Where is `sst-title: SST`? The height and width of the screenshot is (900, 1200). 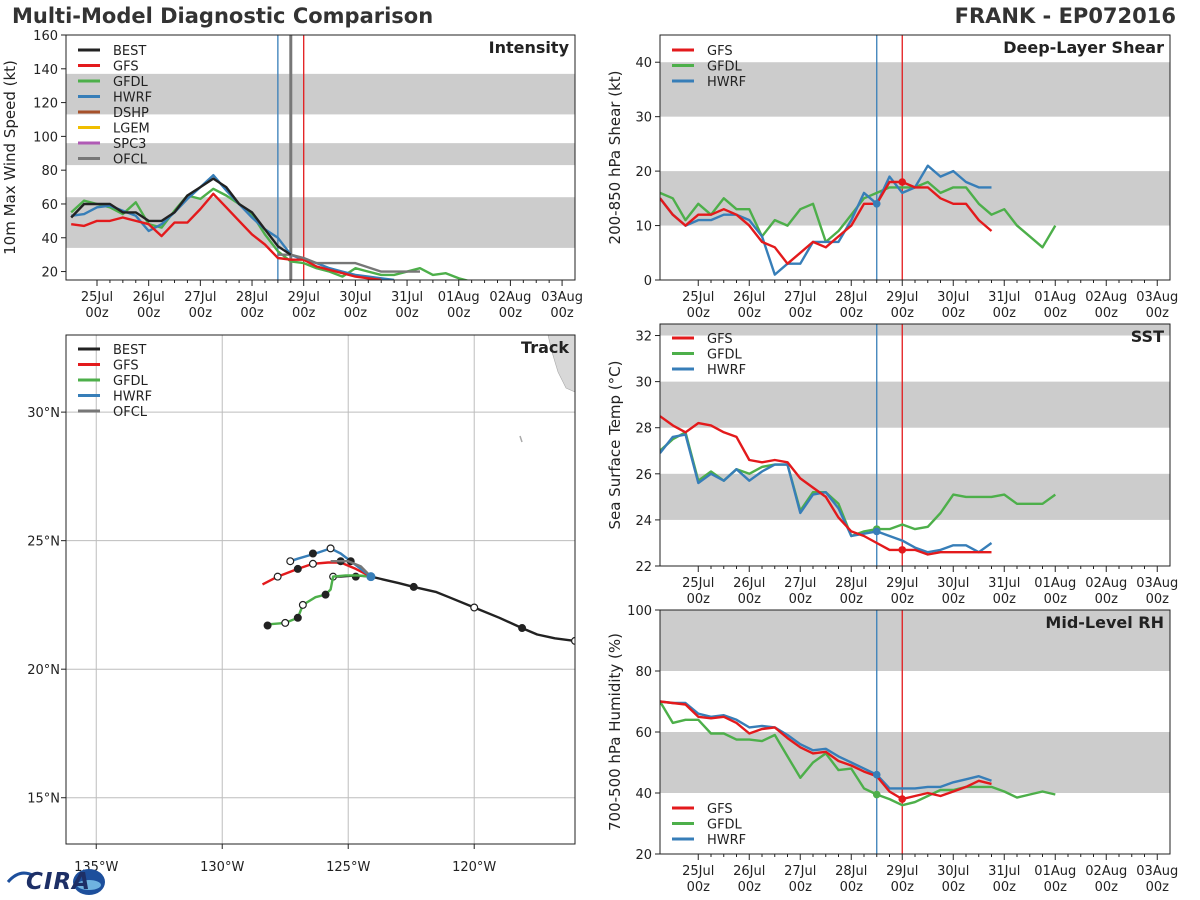 sst-title: SST is located at coordinates (1147, 336).